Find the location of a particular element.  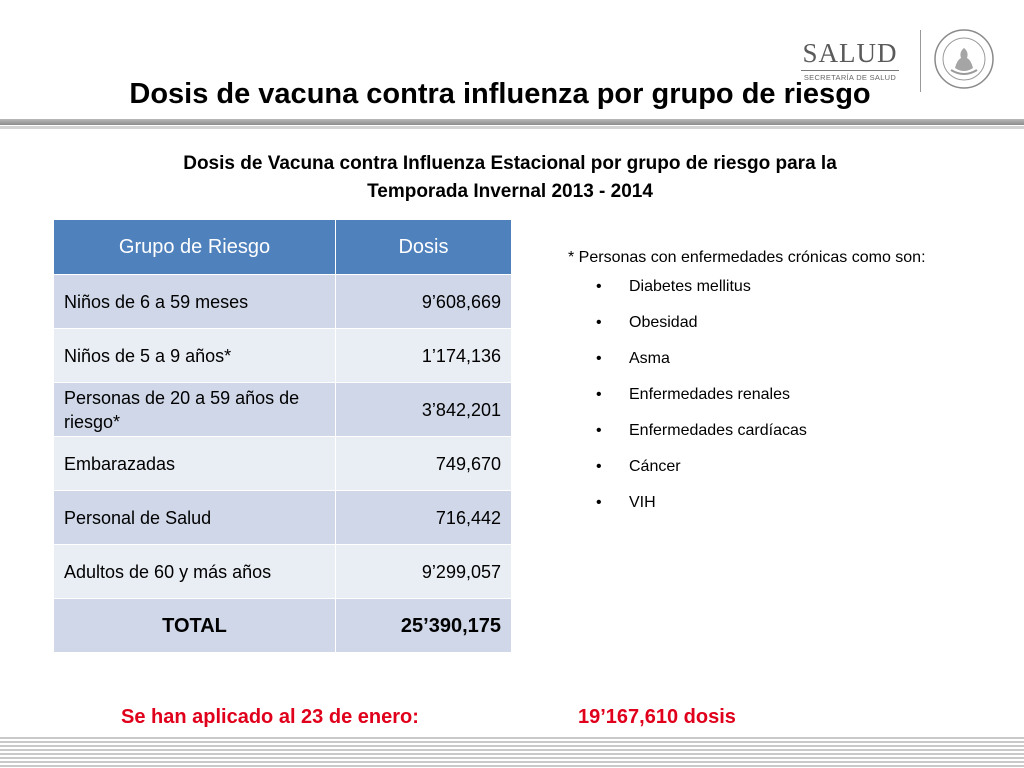

list-item: • Diabetes mellitus is located at coordinates (788, 295).